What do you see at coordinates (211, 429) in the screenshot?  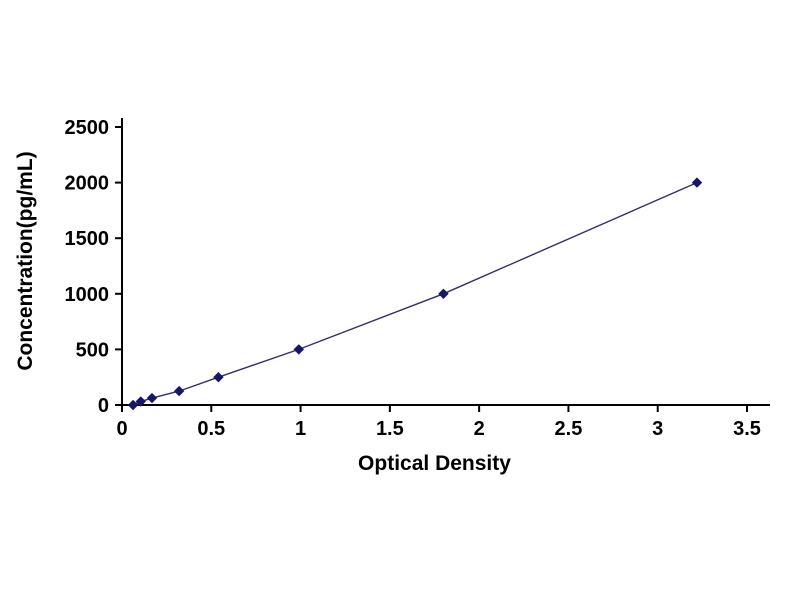 I see `svg-text: 0.5` at bounding box center [211, 429].